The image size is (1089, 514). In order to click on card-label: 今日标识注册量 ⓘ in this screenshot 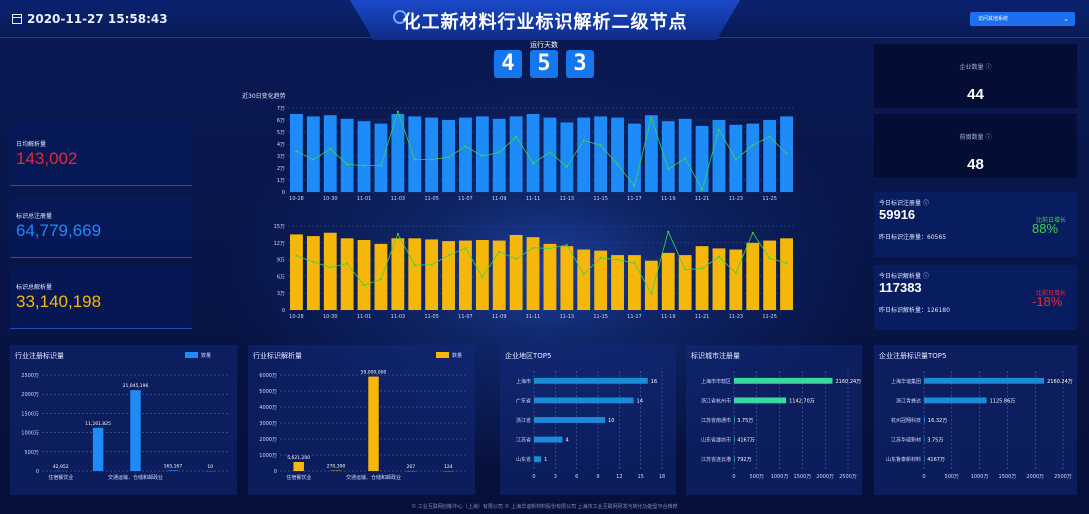, I will do `click(904, 203)`.